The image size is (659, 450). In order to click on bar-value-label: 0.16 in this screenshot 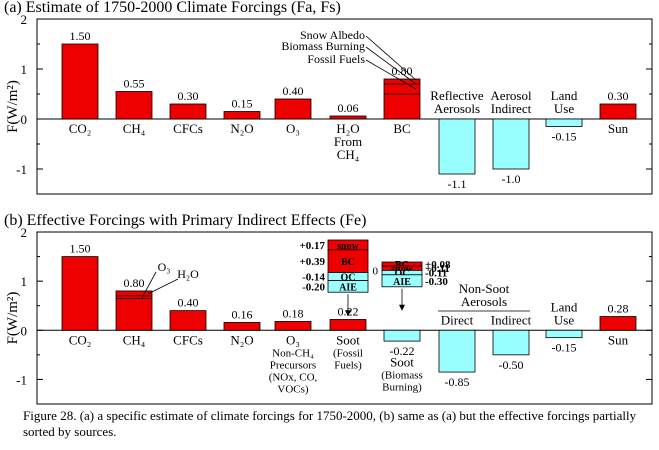, I will do `click(242, 314)`.